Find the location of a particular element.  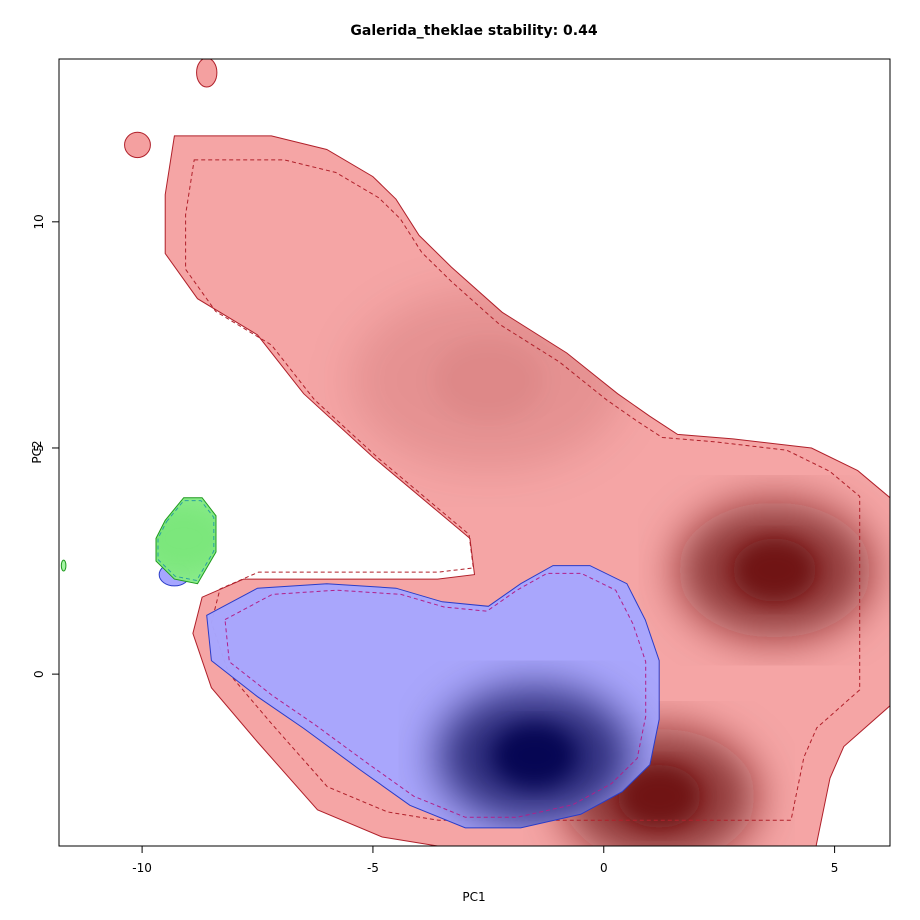

x-axis: -10 -5 0 5 is located at coordinates (485, 860).